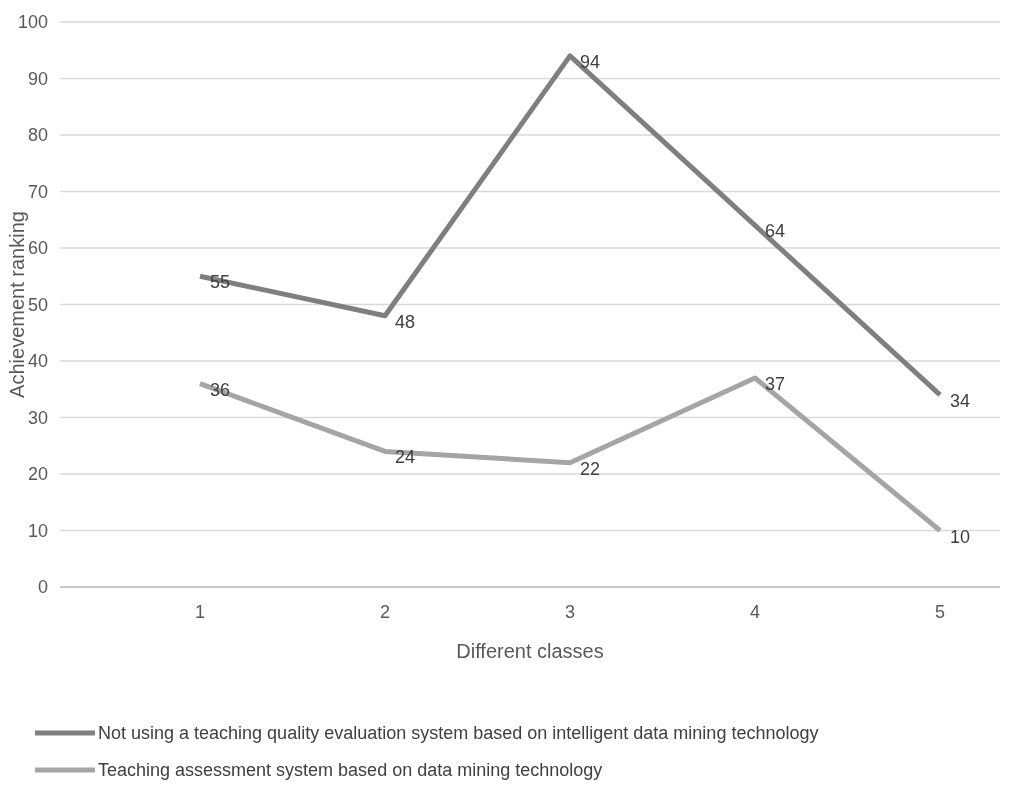 The height and width of the screenshot is (789, 1024). I want to click on x-tick-label: 3, so click(570, 612).